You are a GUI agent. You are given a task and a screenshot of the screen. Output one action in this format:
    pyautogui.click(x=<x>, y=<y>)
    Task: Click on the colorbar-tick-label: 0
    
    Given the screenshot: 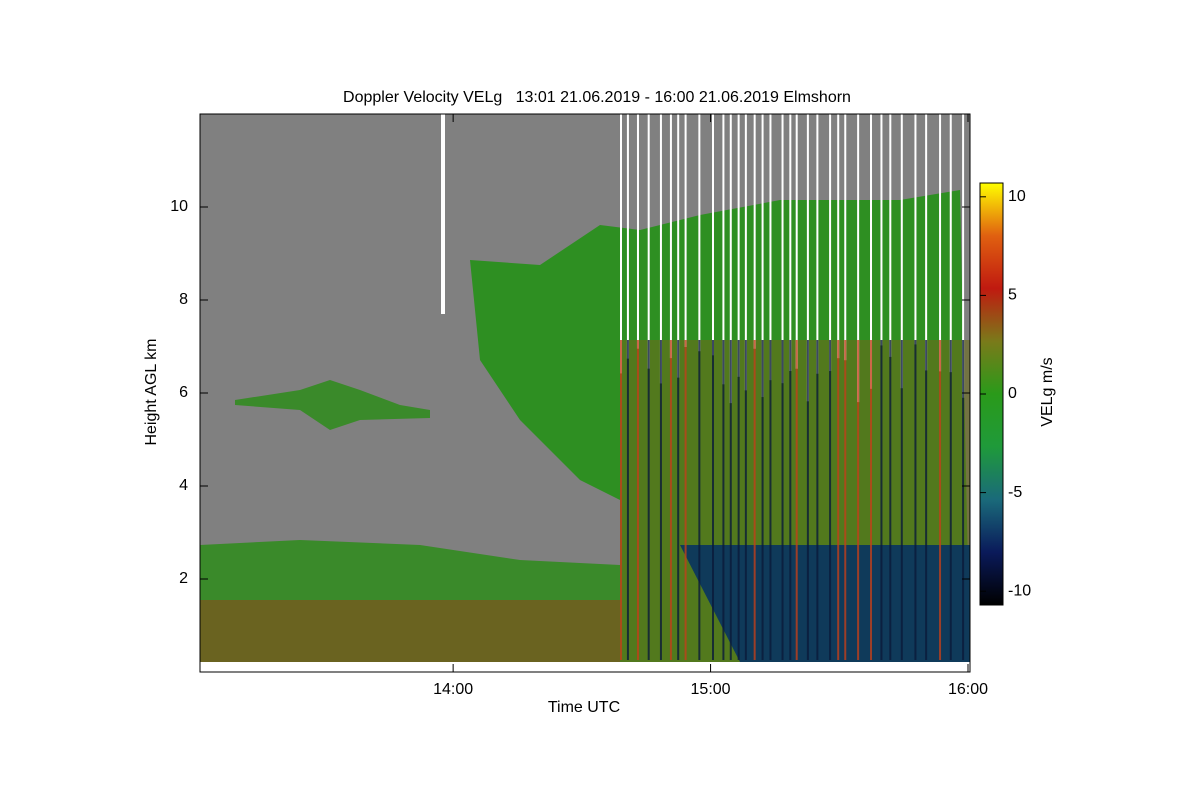 What is the action you would take?
    pyautogui.click(x=1012, y=393)
    